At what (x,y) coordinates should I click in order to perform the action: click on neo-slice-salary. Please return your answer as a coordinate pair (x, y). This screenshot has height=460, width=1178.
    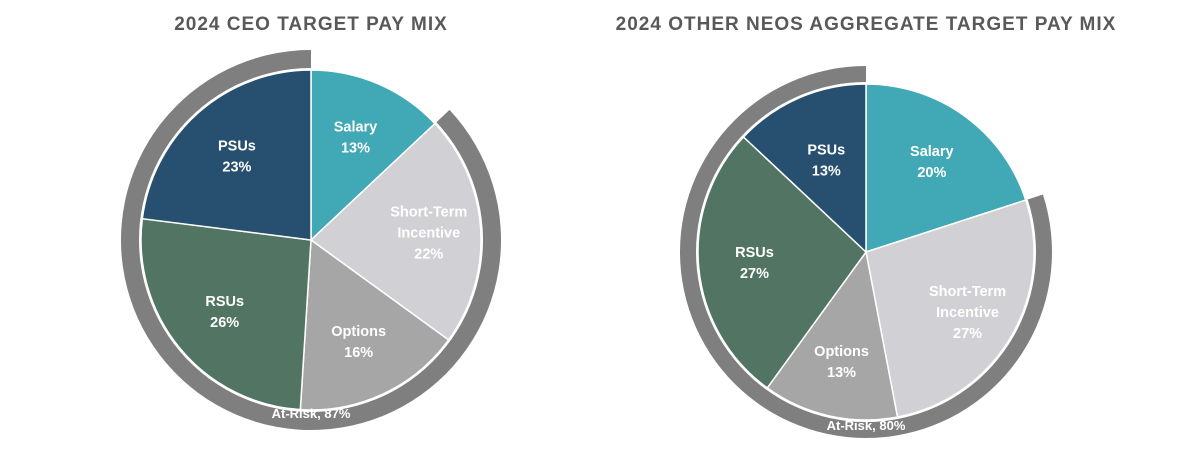
    Looking at the image, I should click on (946, 168).